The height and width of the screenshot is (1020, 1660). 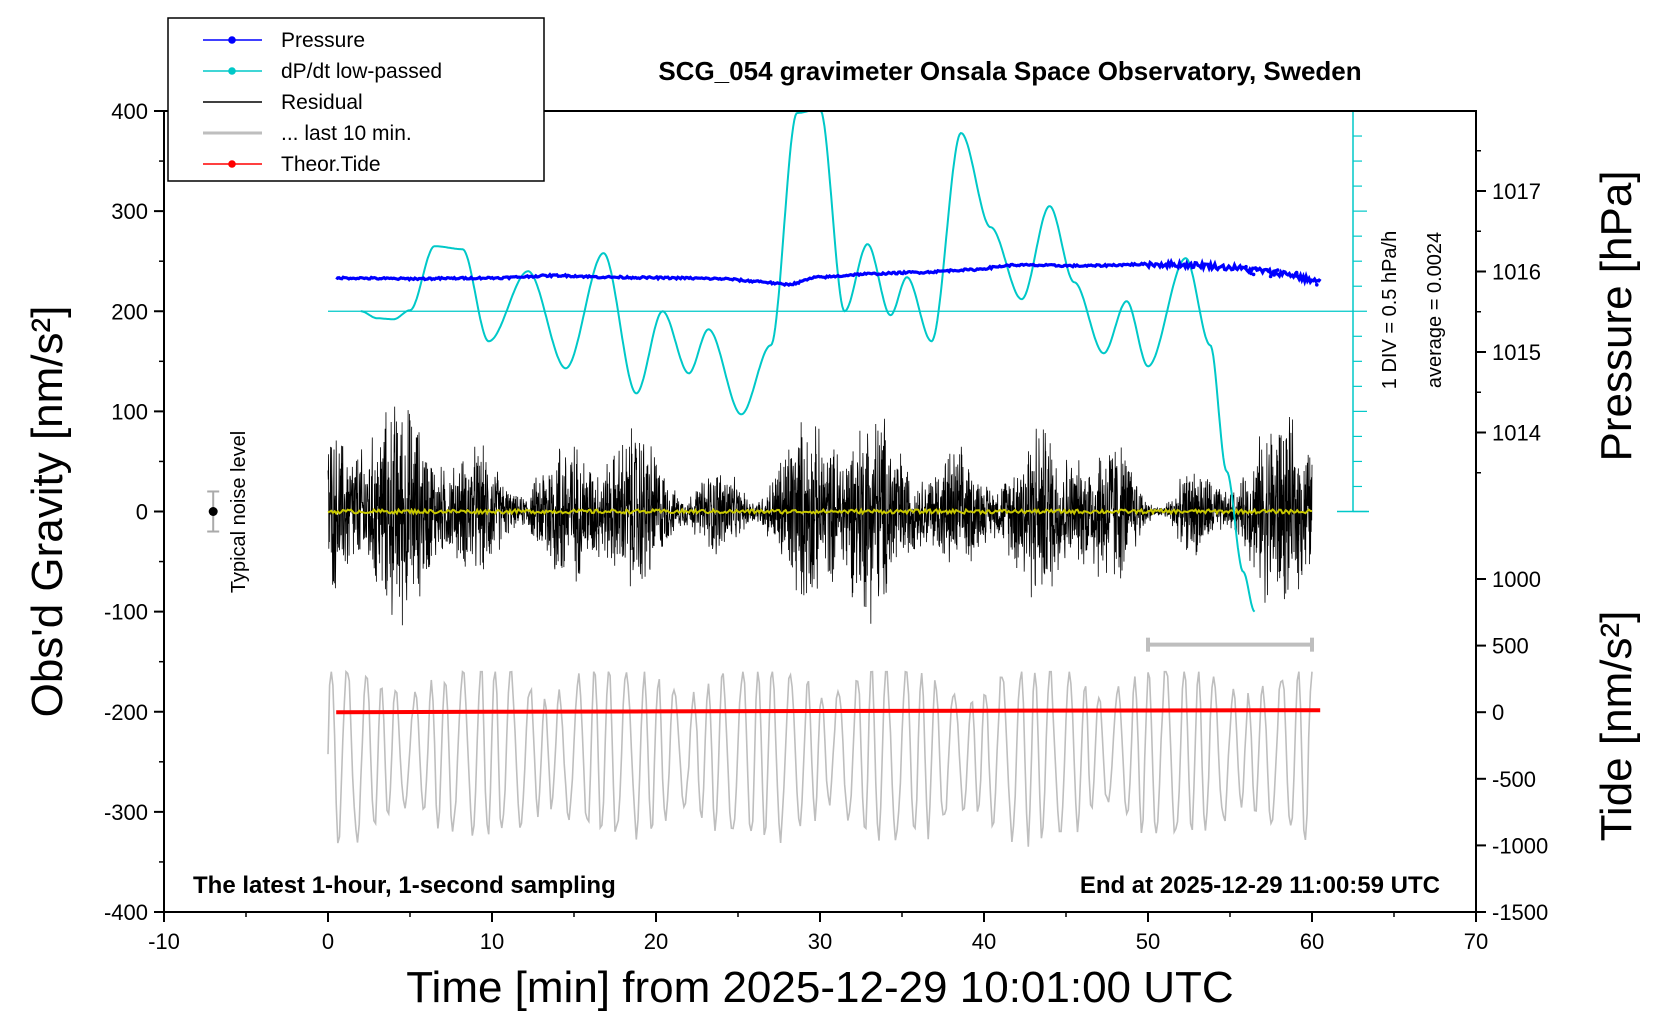 What do you see at coordinates (1516, 352) in the screenshot?
I see `pressure-tick-label: 1015` at bounding box center [1516, 352].